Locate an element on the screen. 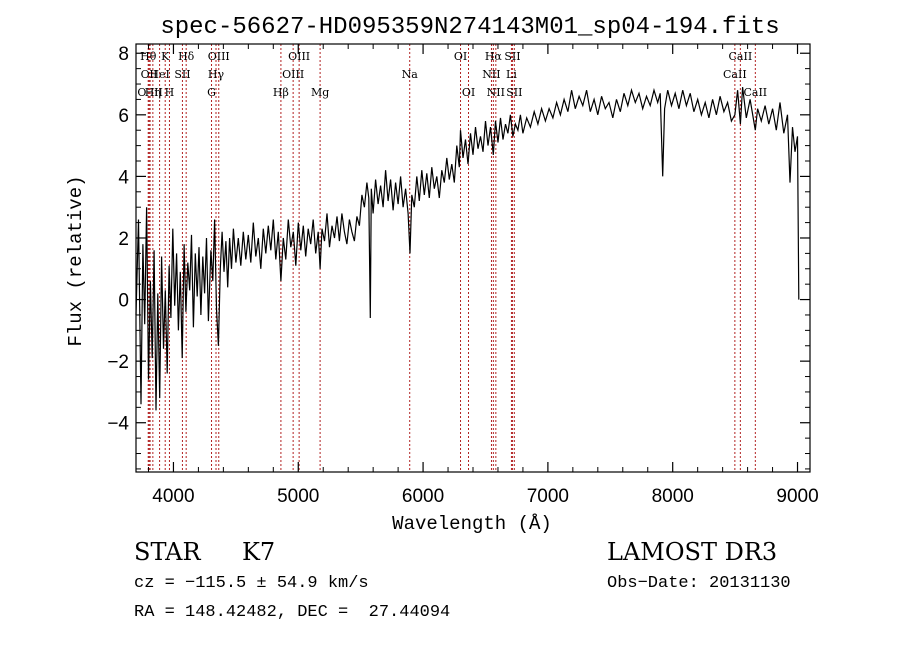 The width and height of the screenshot is (900, 649). x-tick-label-1: 5000 is located at coordinates (298, 496).